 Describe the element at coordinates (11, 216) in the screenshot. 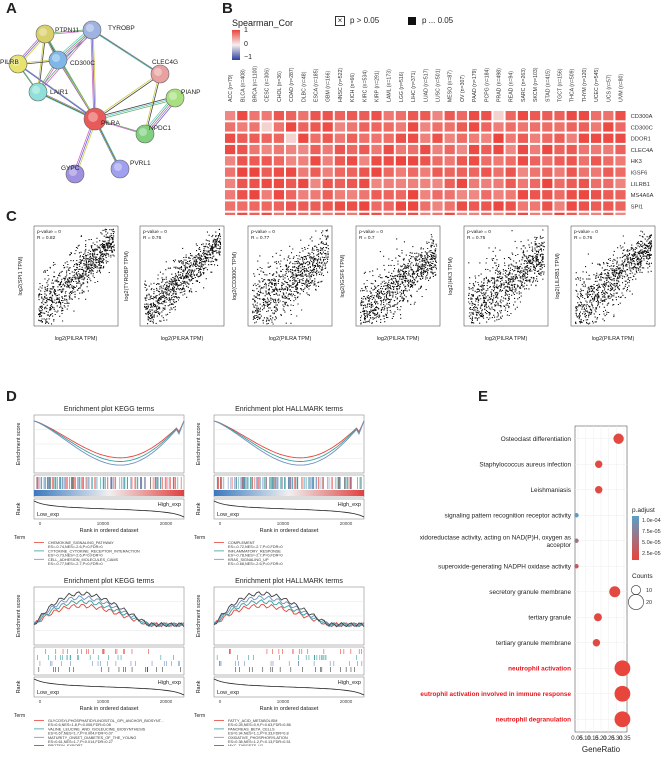

I see `panel-letter-c: C` at that location.